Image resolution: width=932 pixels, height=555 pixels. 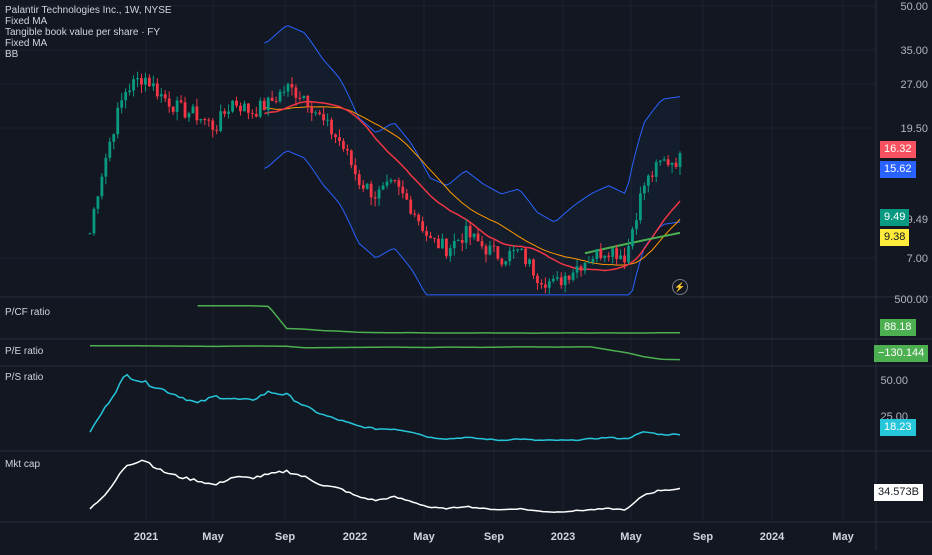 I want to click on ma-red-line, so click(x=472, y=186).